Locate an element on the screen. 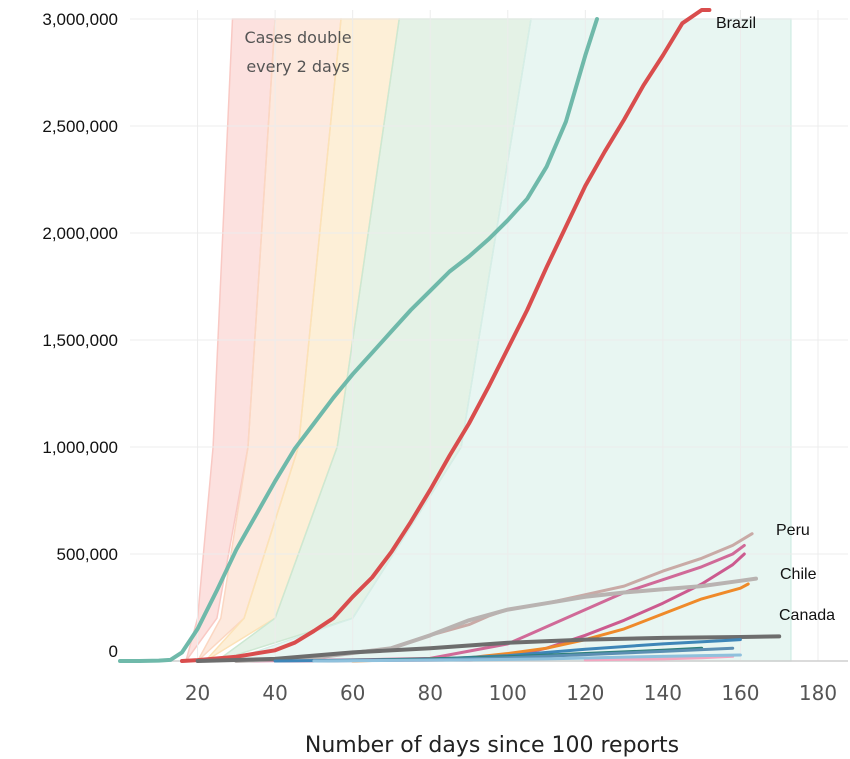  x-axis-label: Number of days since 100 reports is located at coordinates (492, 745).